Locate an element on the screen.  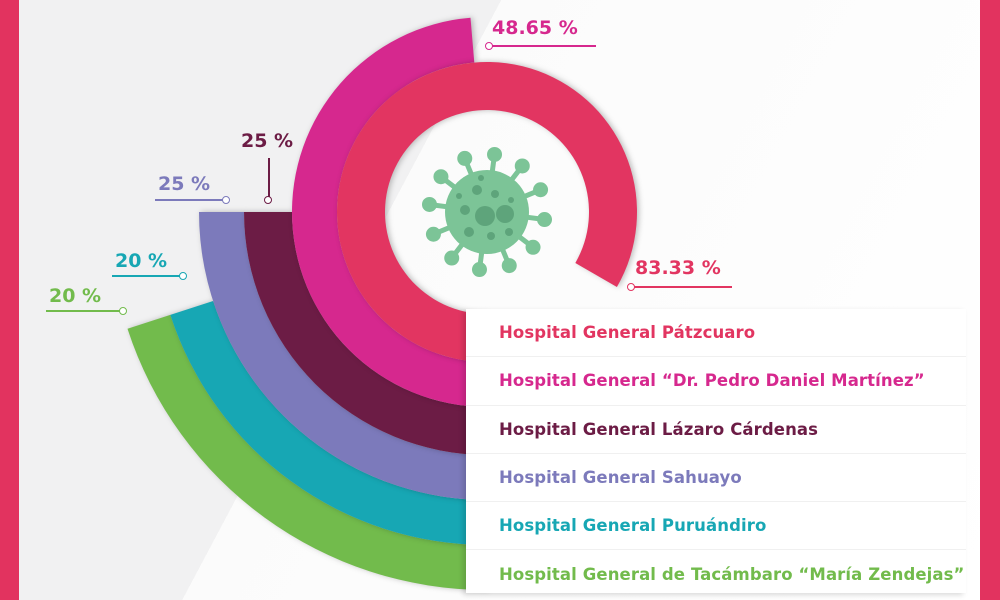
virus-icon is located at coordinates (487, 212).